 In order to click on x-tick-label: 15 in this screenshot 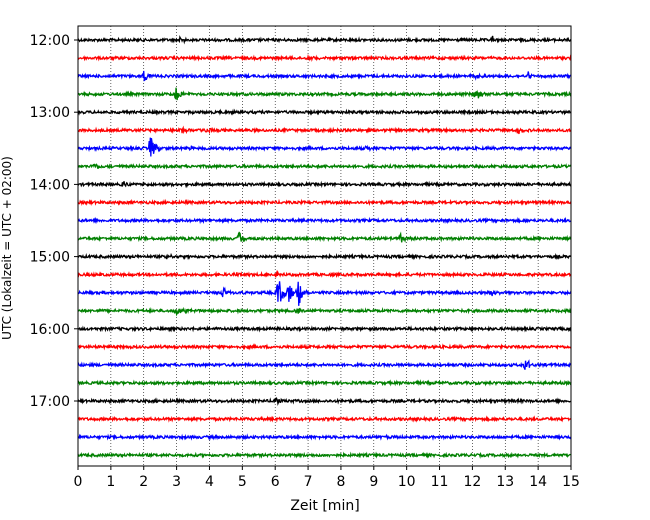, I will do `click(571, 482)`.